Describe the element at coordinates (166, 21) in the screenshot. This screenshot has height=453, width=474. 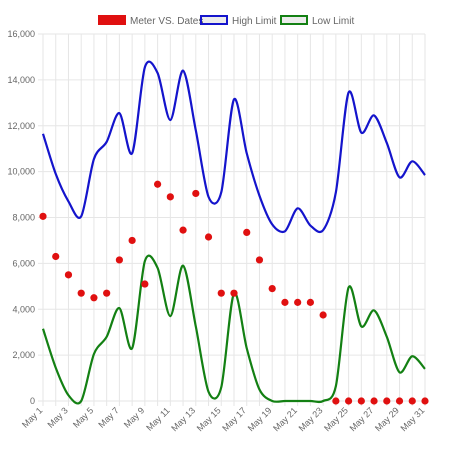
I see `legend-label: Meter VS. Dates` at that location.